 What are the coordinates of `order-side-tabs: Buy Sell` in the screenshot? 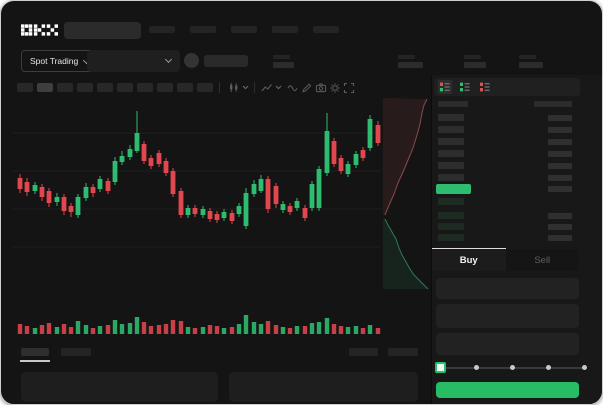 It's located at (505, 259).